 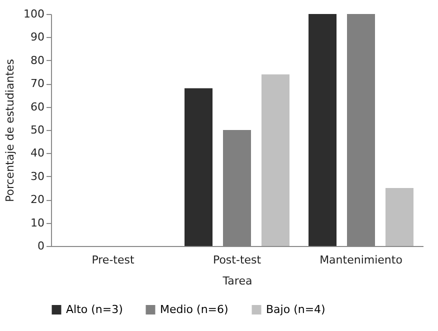 What do you see at coordinates (37, 37) in the screenshot?
I see `y-tick-label: 90` at bounding box center [37, 37].